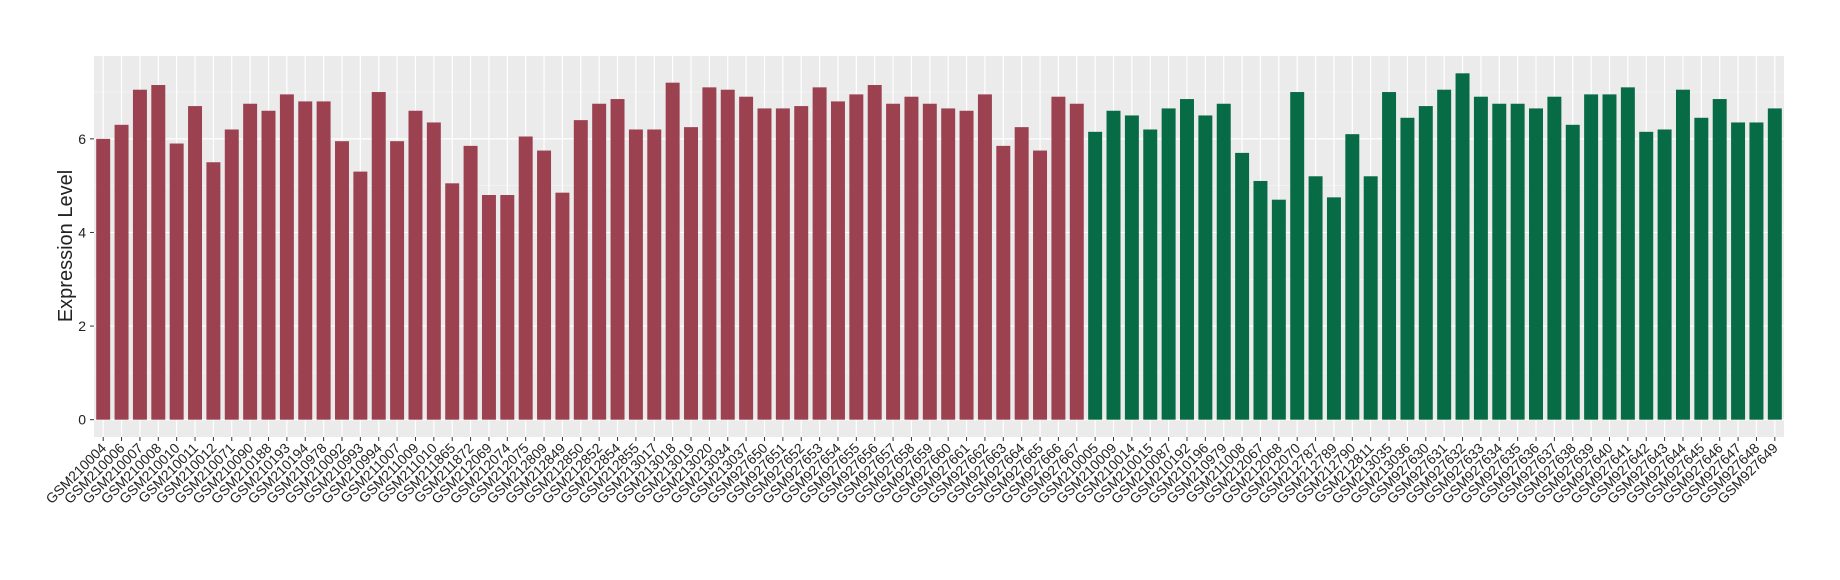  I want to click on y-tick-label: 4, so click(82, 232).